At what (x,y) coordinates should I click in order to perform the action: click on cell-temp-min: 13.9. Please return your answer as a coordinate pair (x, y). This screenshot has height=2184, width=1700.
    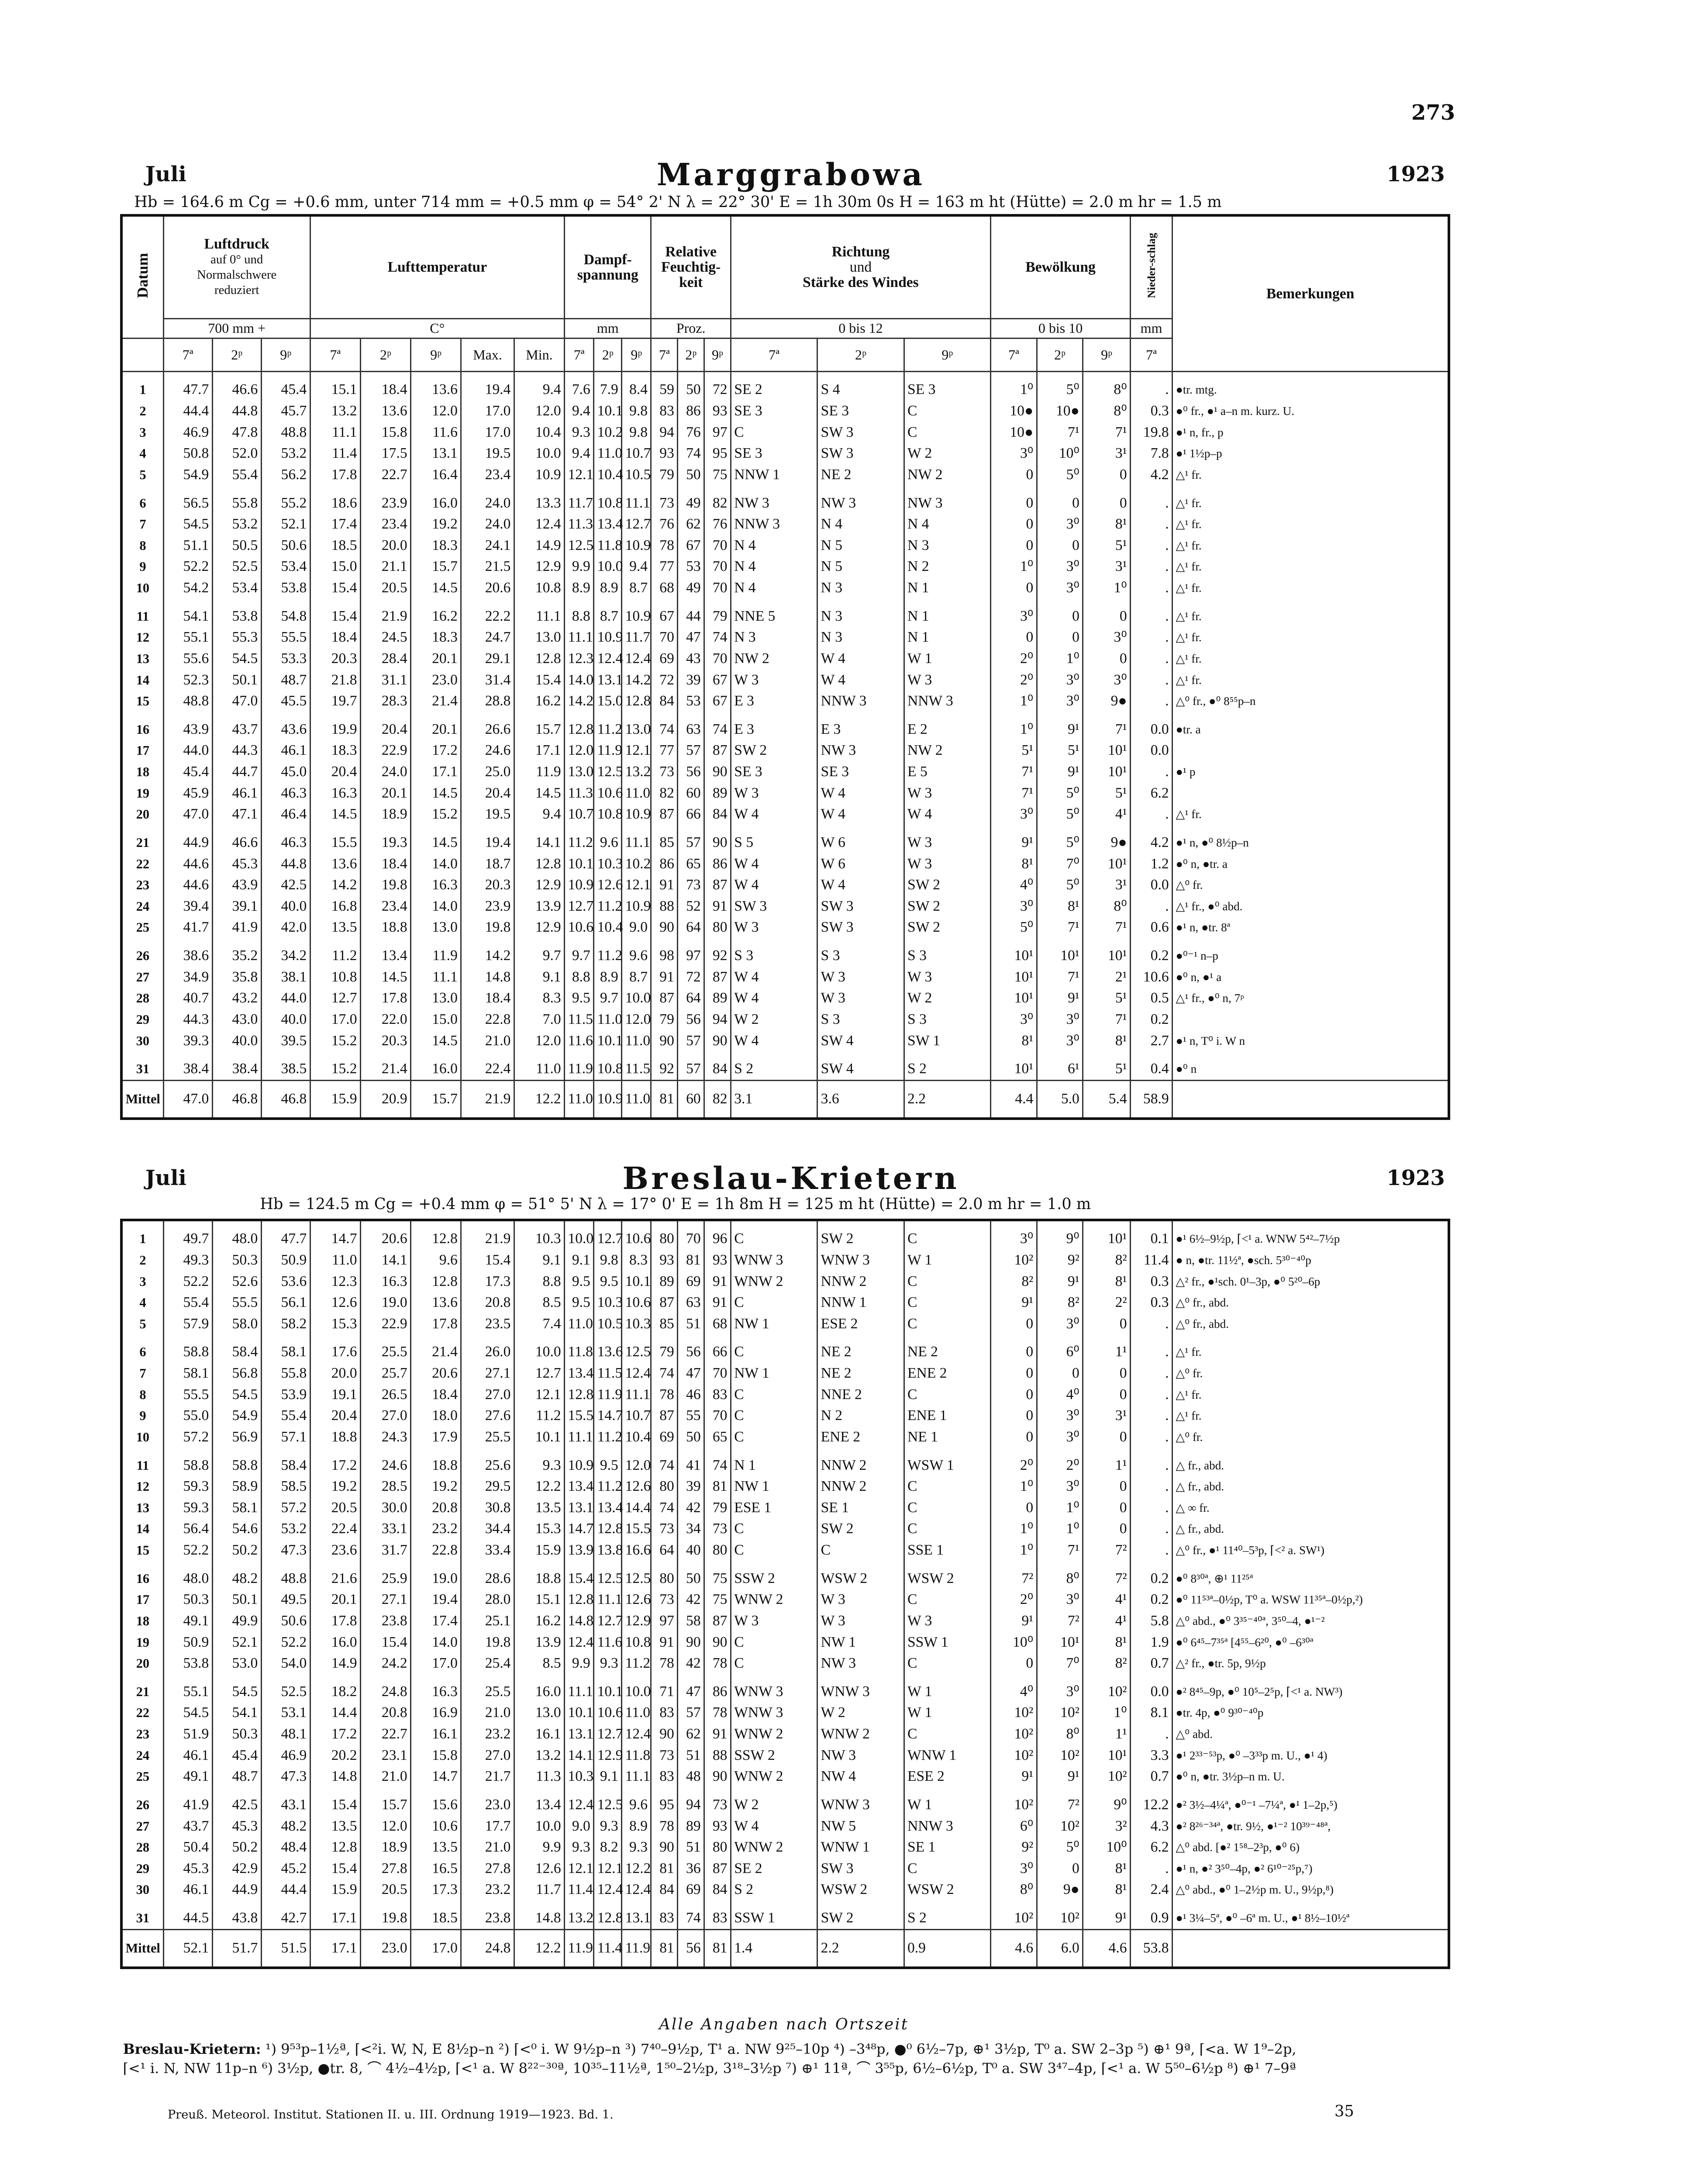
    Looking at the image, I should click on (539, 1642).